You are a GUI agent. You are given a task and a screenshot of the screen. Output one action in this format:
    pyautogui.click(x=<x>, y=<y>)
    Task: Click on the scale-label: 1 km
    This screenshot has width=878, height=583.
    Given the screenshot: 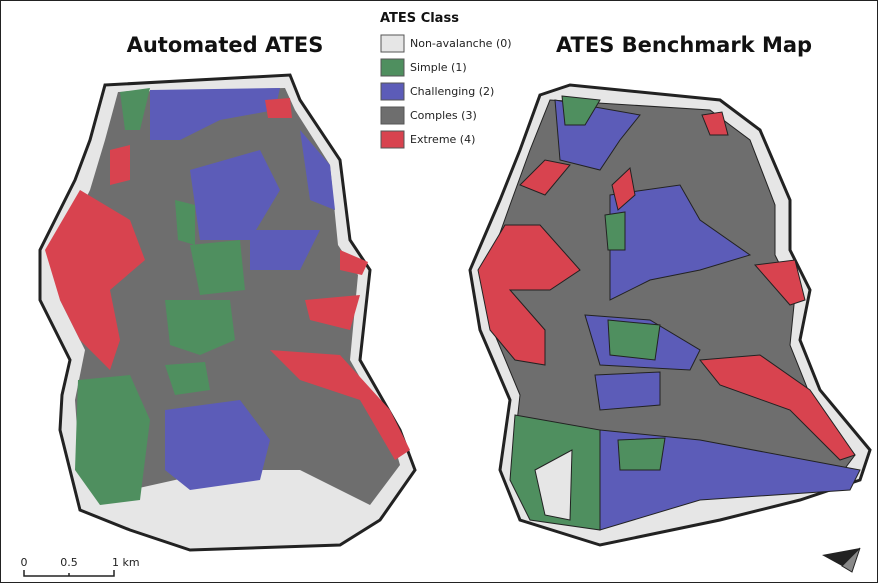 What is the action you would take?
    pyautogui.click(x=126, y=562)
    